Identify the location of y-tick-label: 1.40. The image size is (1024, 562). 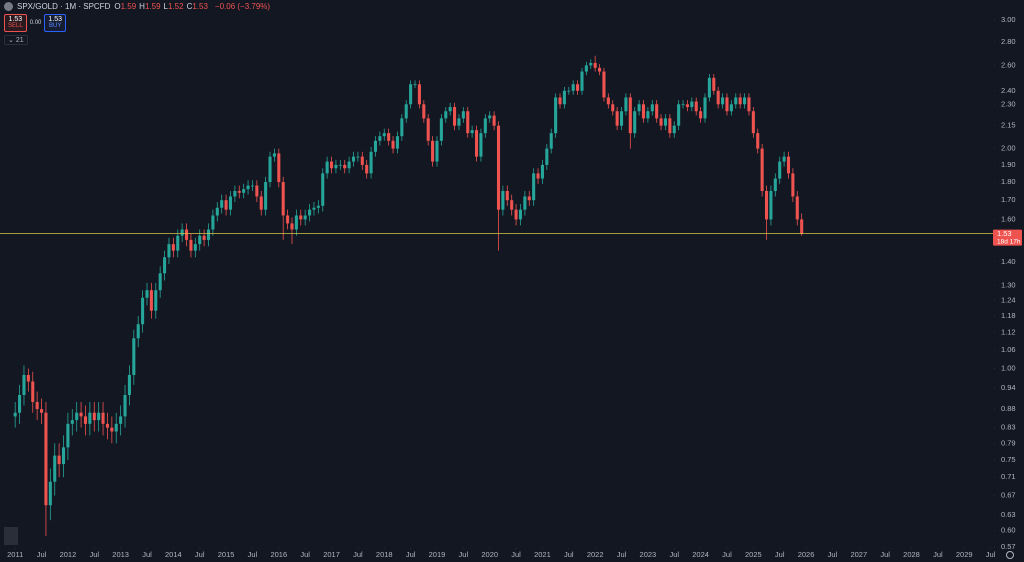
(1008, 261).